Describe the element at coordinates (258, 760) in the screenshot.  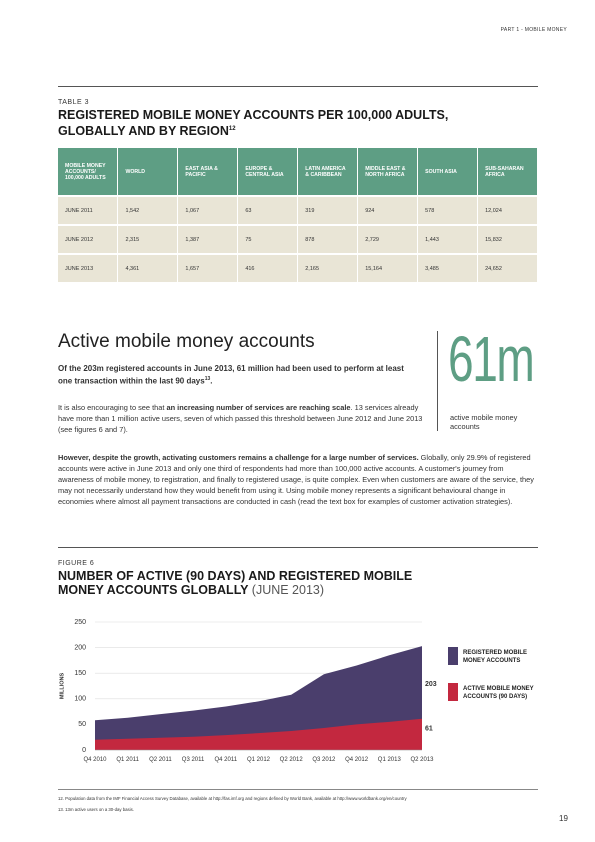
I see `x-tick-label: Q1 2012` at that location.